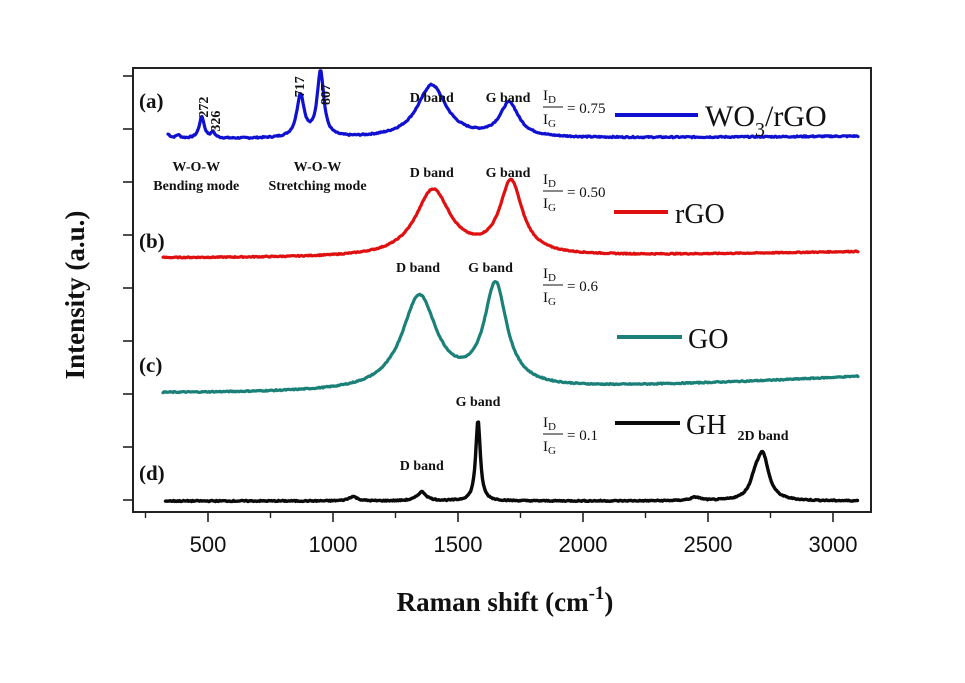 Image resolution: width=965 pixels, height=683 pixels. I want to click on peak-label: 717, so click(300, 86).